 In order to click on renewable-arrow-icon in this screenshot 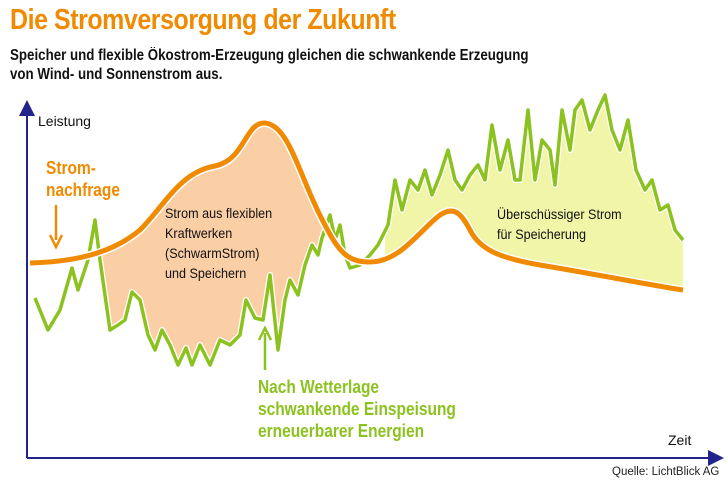, I will do `click(265, 347)`.